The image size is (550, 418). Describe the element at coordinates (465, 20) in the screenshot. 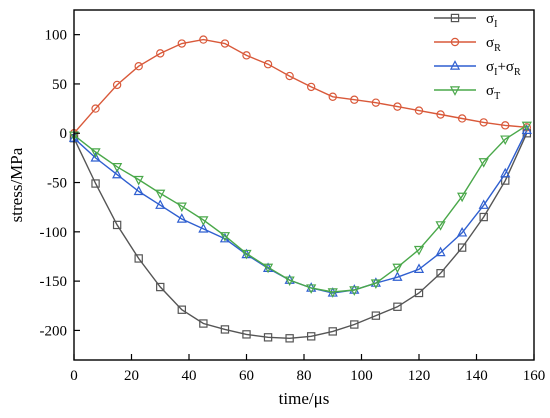

I see `legend-item-1: σI` at that location.